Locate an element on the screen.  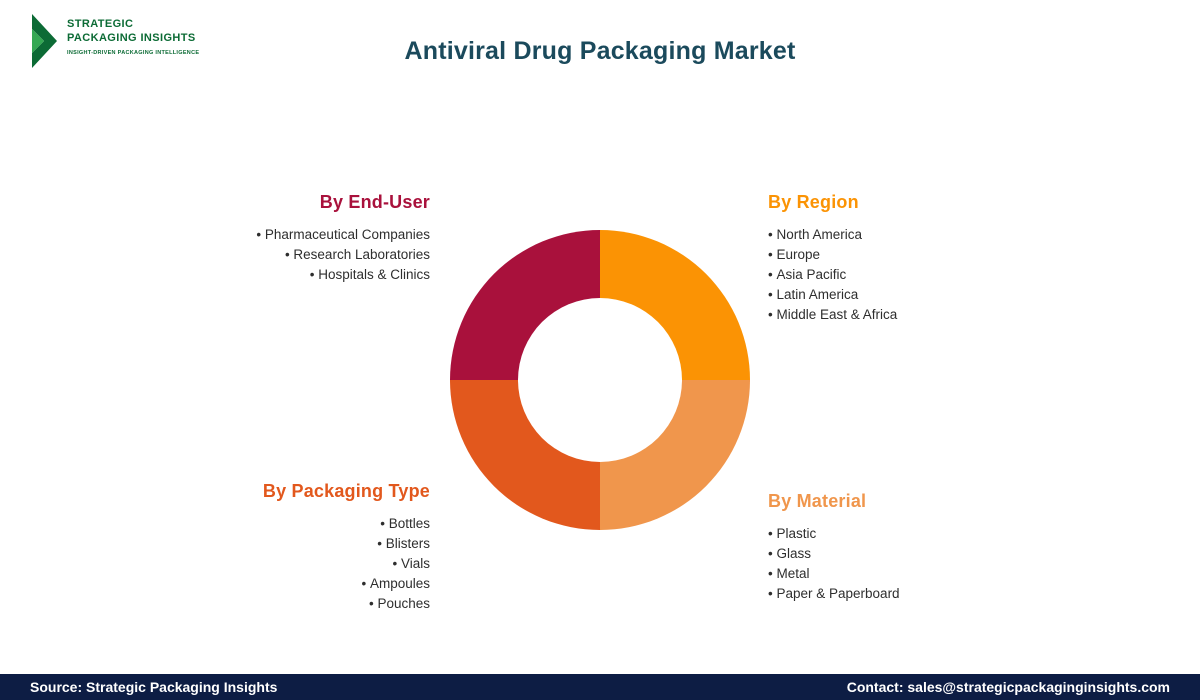
donut-chart is located at coordinates (600, 380).